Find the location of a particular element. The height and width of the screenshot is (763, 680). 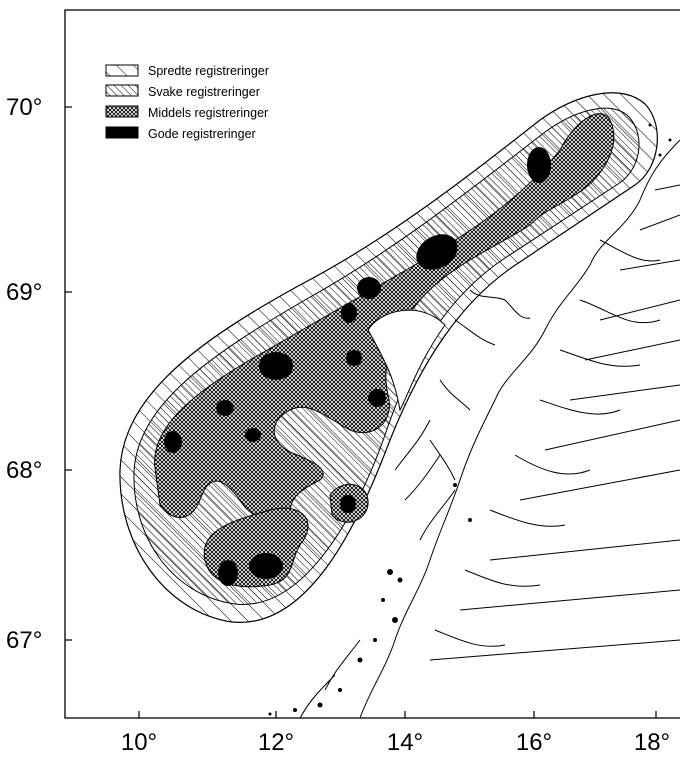

legend-item-gode: Gode registreringer is located at coordinates (180, 133).